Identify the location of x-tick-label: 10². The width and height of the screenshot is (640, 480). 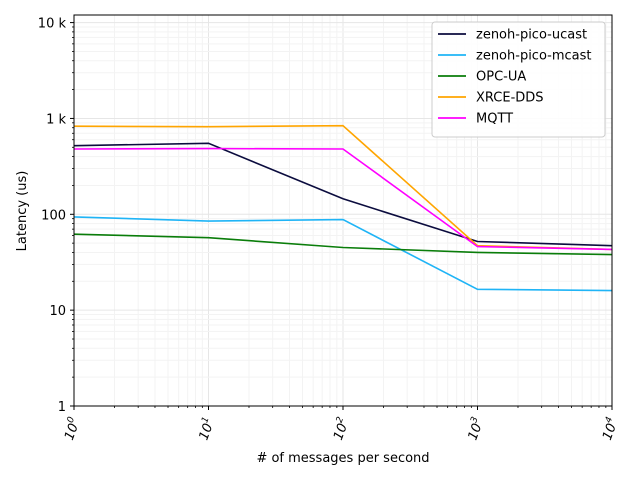
(341, 428).